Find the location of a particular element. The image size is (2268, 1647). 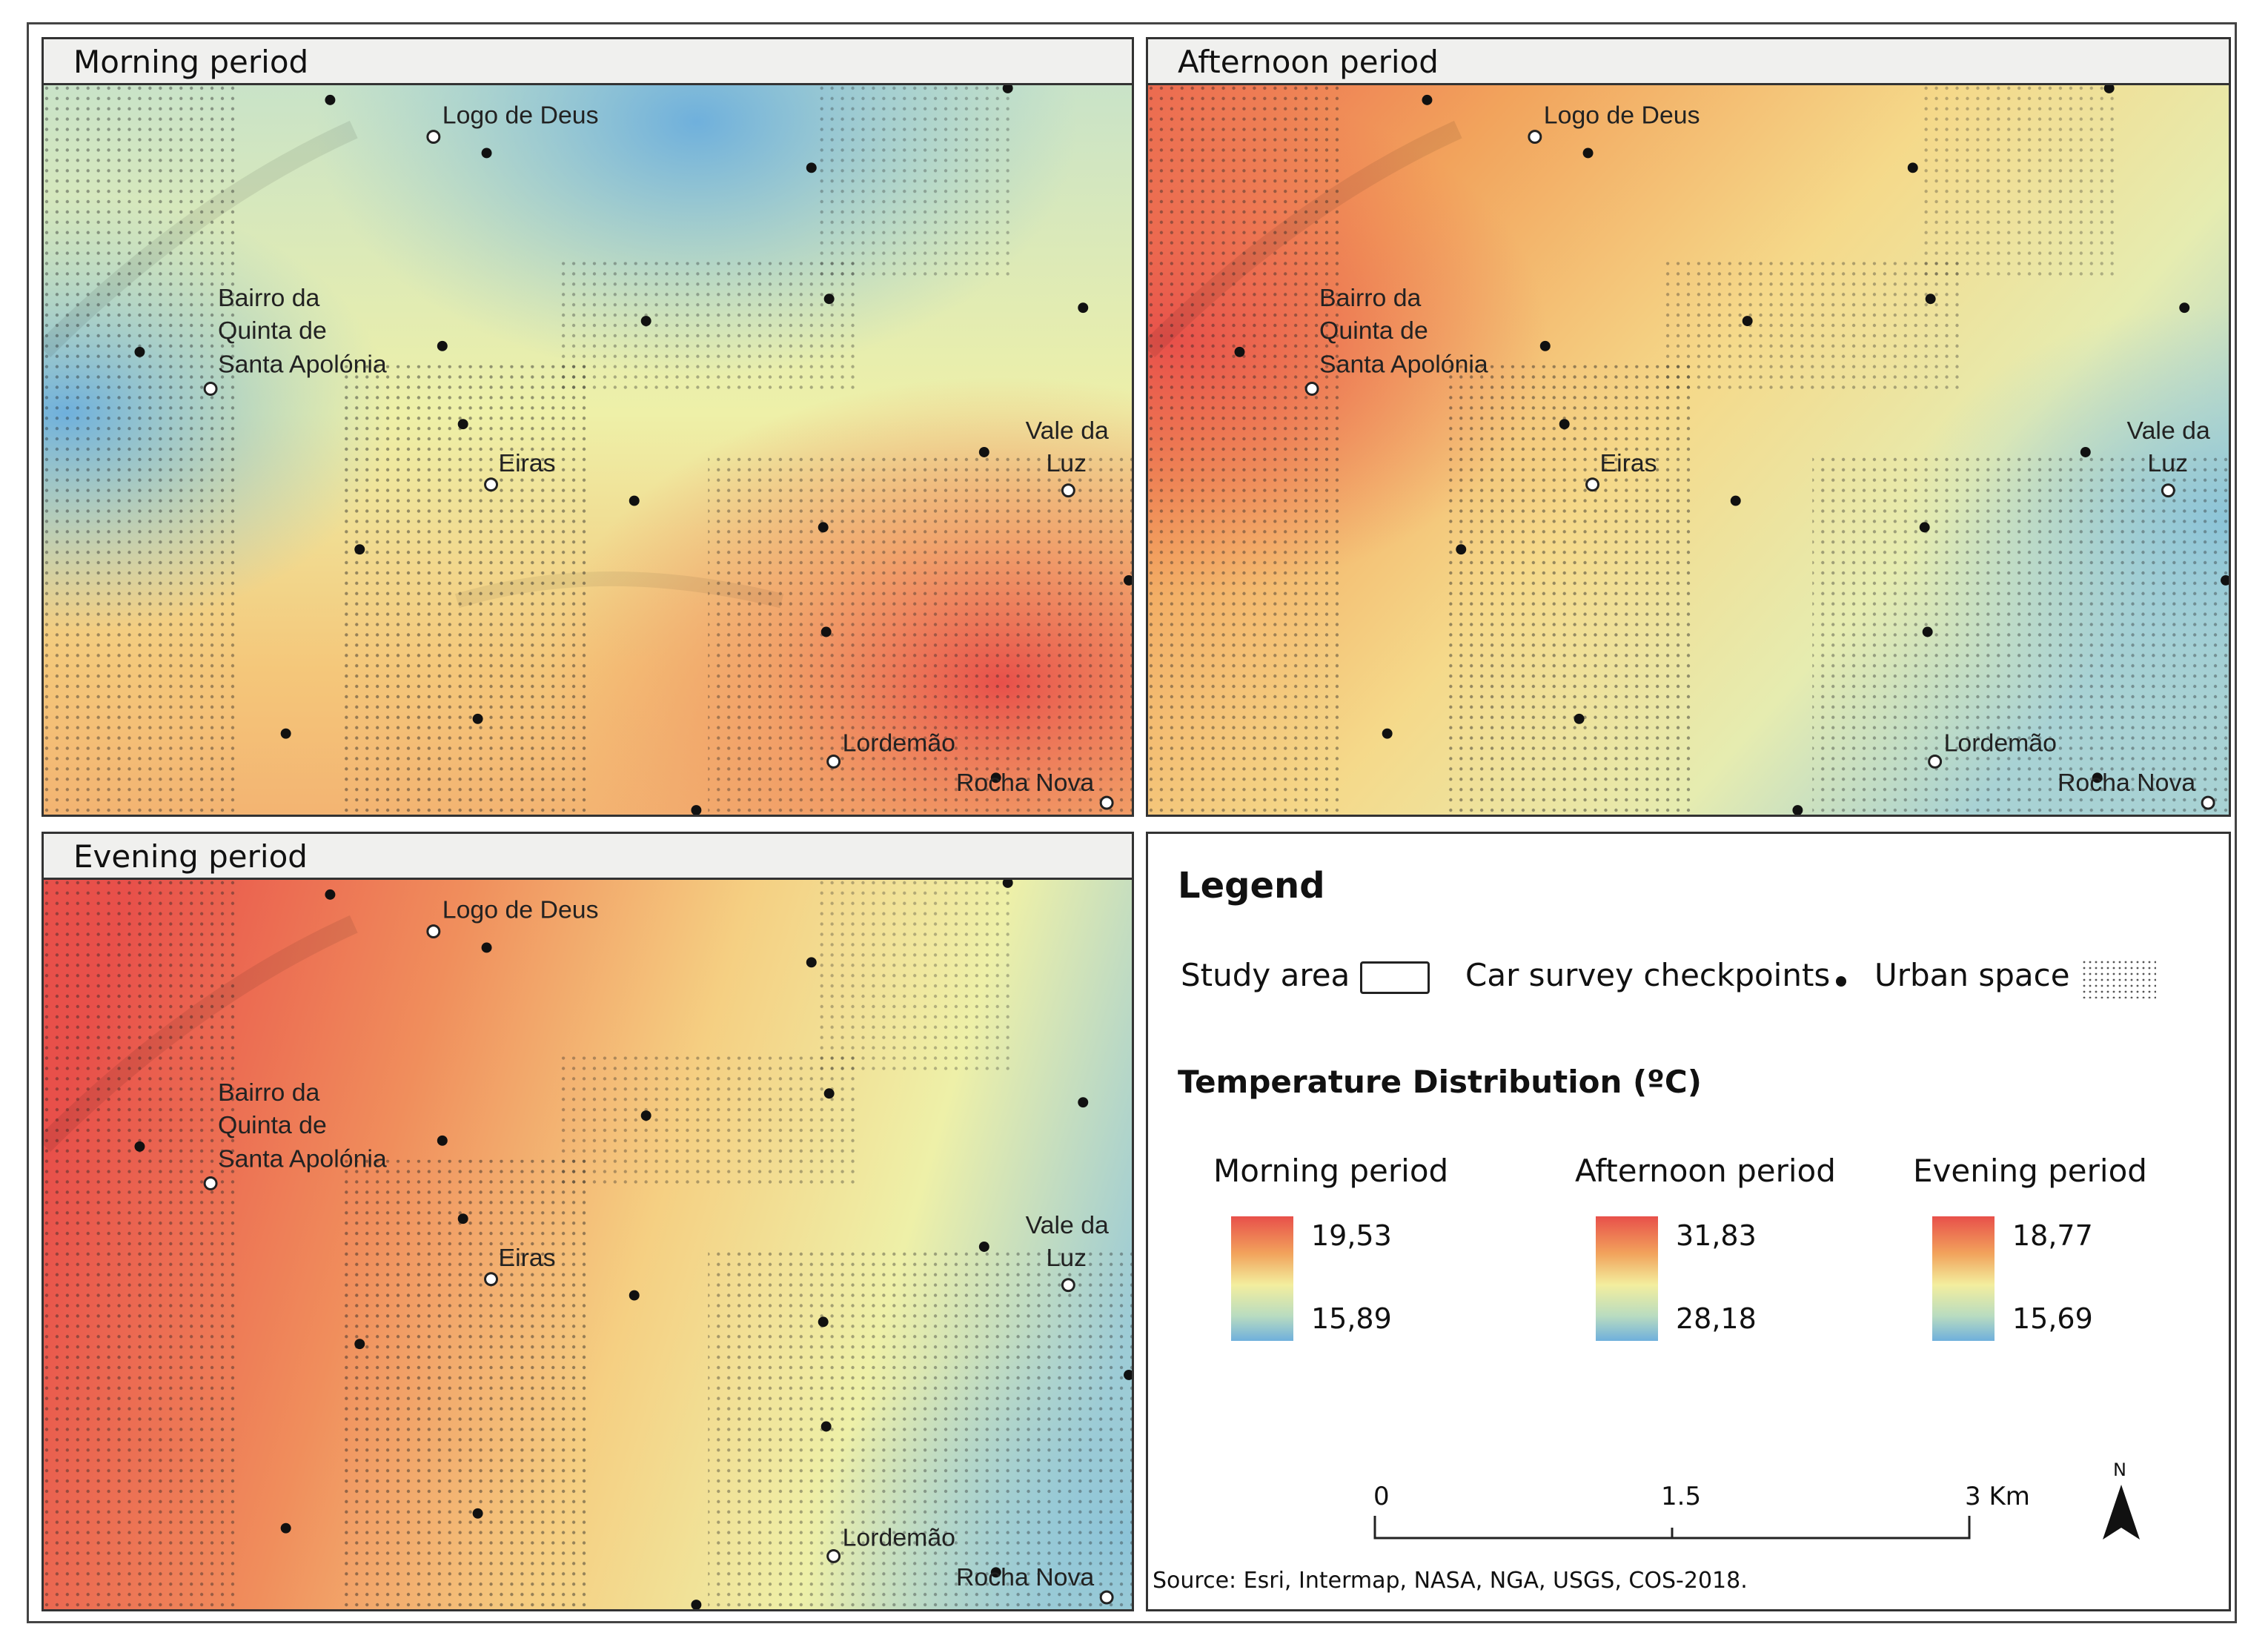

ramp-afternoon-min: 28,18 is located at coordinates (1717, 1318).